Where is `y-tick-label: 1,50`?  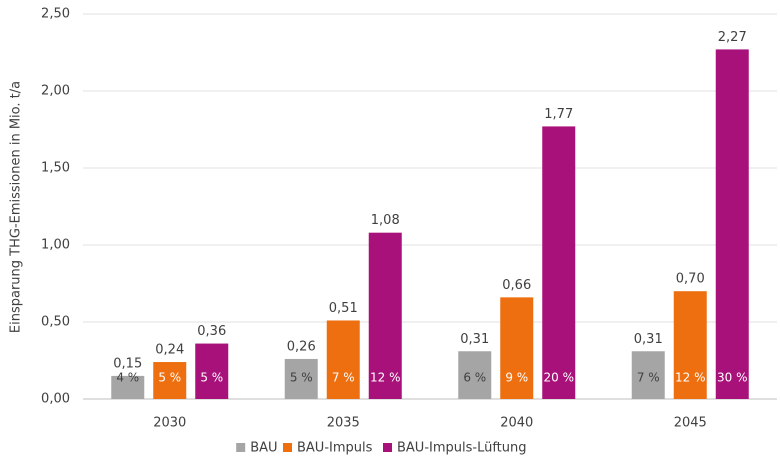
y-tick-label: 1,50 is located at coordinates (55, 168).